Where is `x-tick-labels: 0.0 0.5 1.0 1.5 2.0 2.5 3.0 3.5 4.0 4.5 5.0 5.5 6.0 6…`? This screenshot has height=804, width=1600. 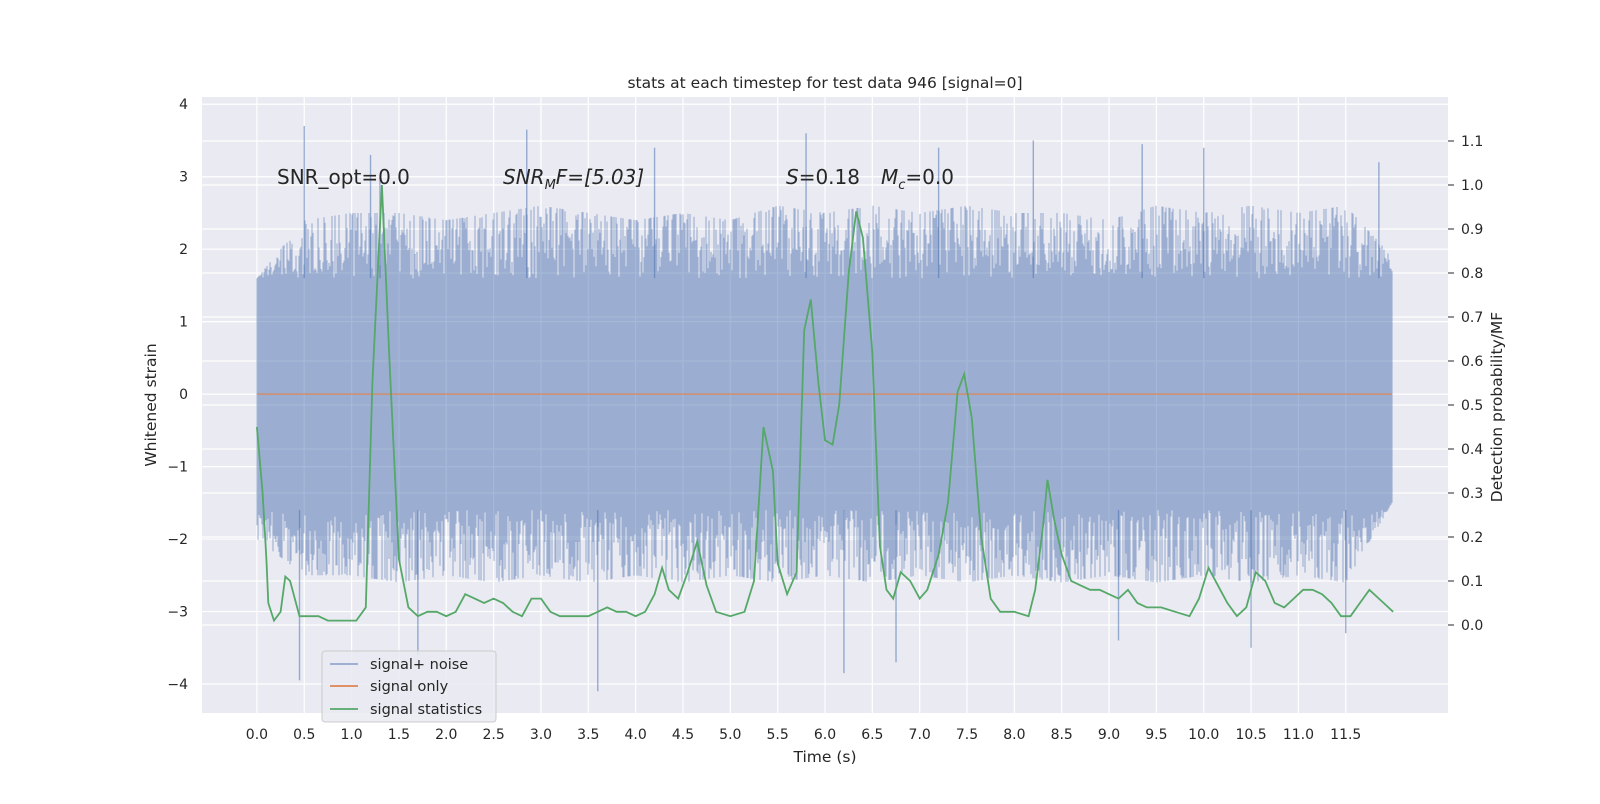
x-tick-labels: 0.0 0.5 1.0 1.5 2.0 2.5 3.0 3.5 4.0 4.5 5.0 5.5 6.0 6… is located at coordinates (804, 735).